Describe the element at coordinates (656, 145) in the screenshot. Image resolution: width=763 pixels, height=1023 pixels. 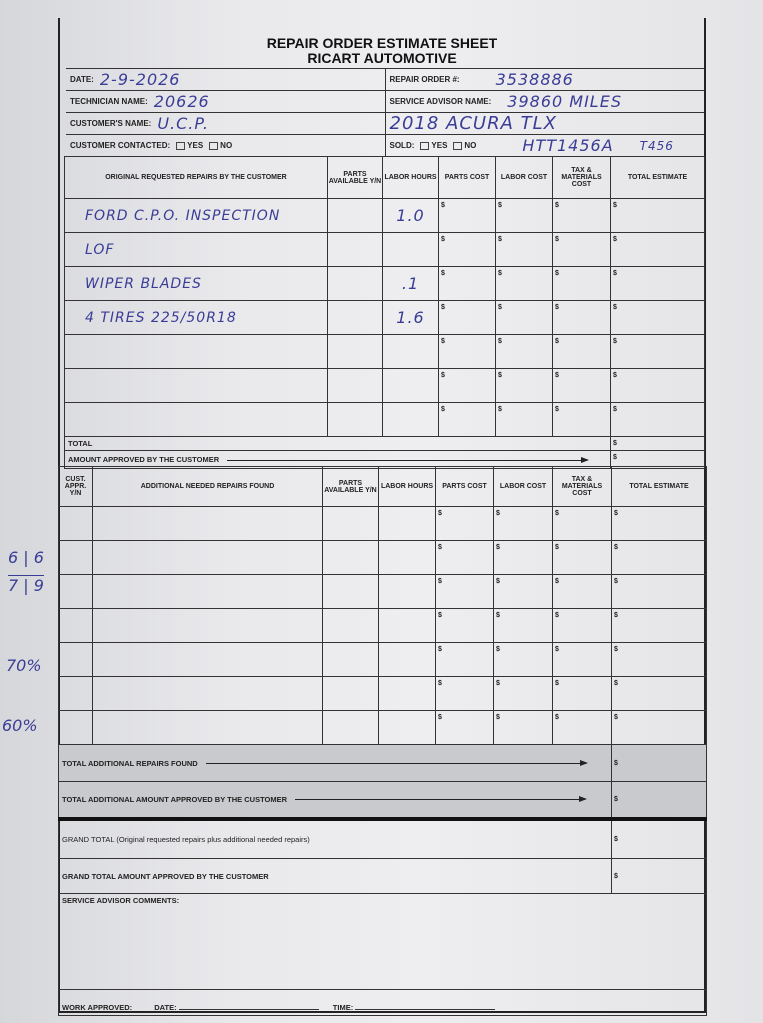
I see `tag-value: T456` at that location.